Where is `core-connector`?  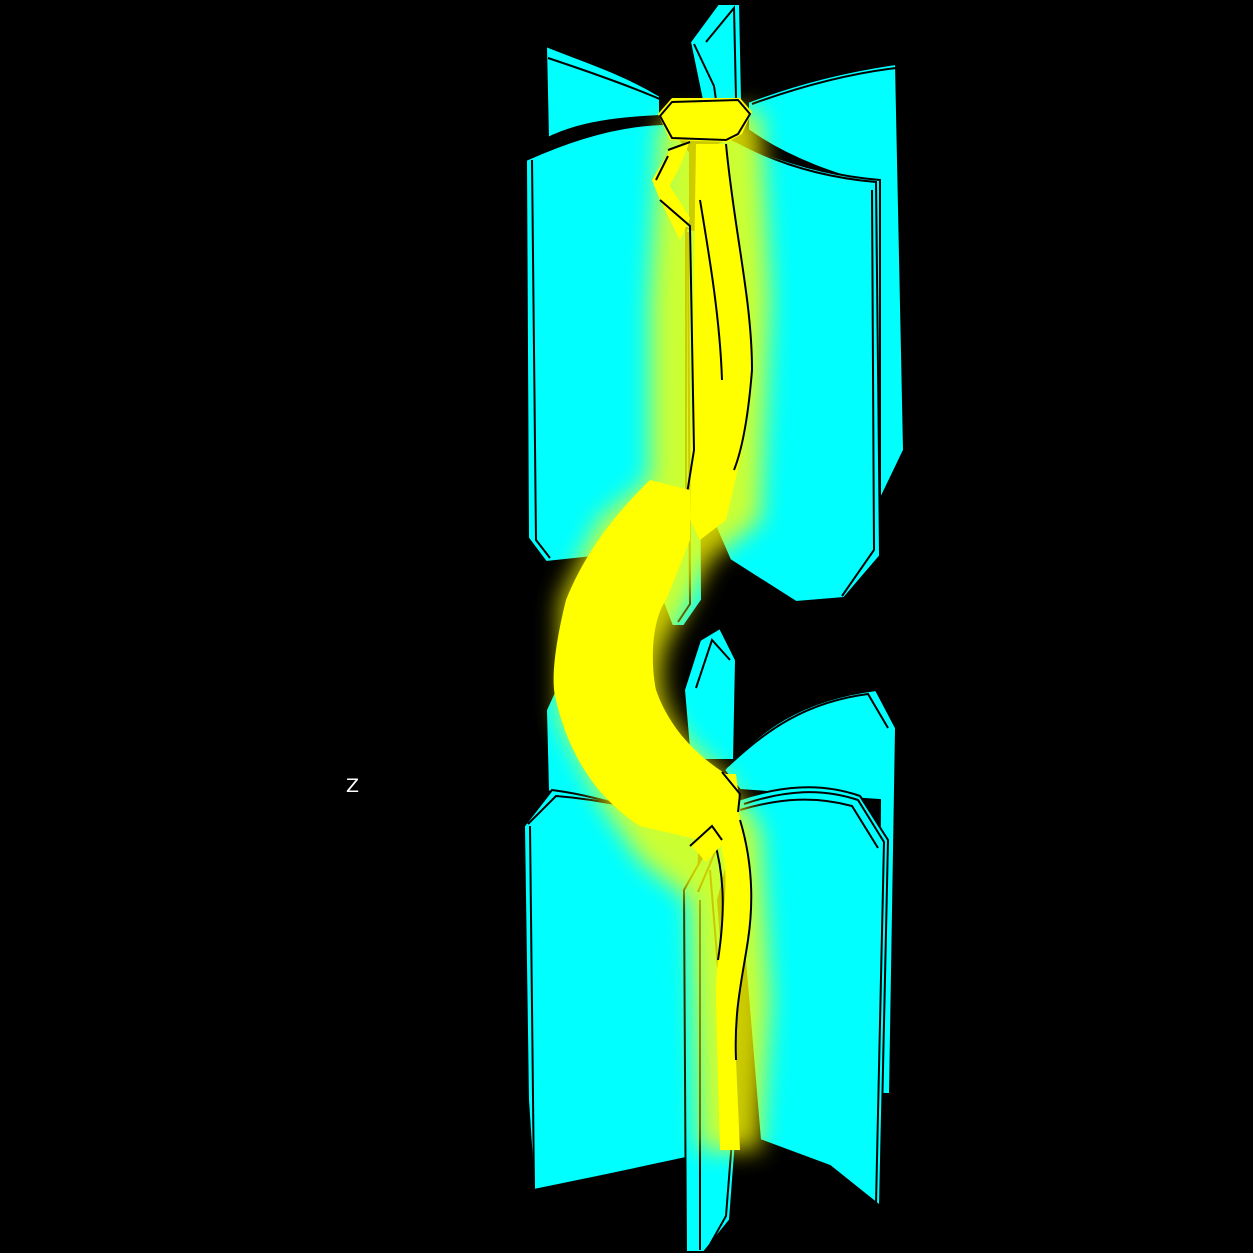
core-connector is located at coordinates (646, 660).